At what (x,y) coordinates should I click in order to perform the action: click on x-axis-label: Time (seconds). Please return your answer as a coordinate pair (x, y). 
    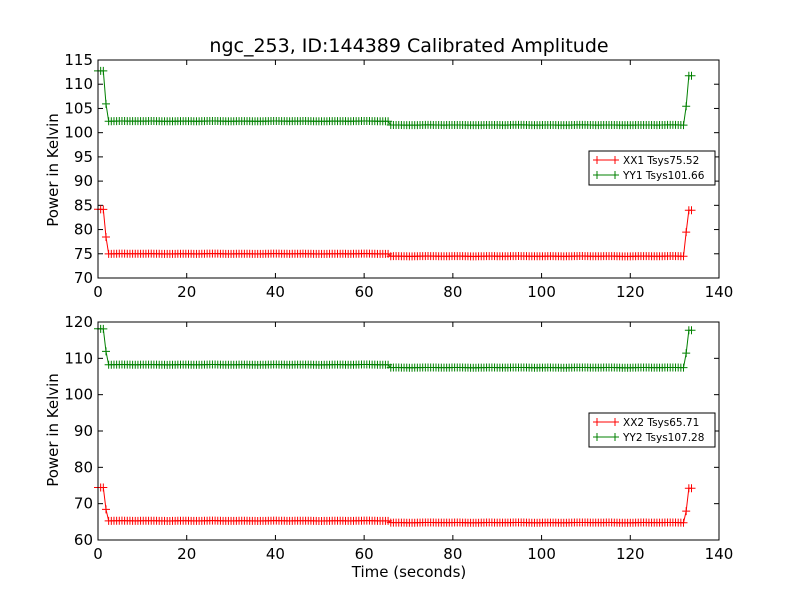
    Looking at the image, I should click on (409, 572).